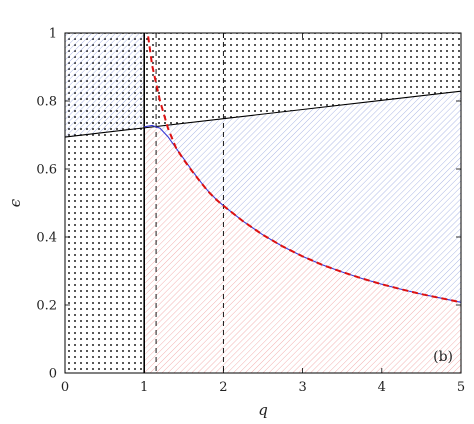  I want to click on y-tick-label: 0.2, so click(46, 306).